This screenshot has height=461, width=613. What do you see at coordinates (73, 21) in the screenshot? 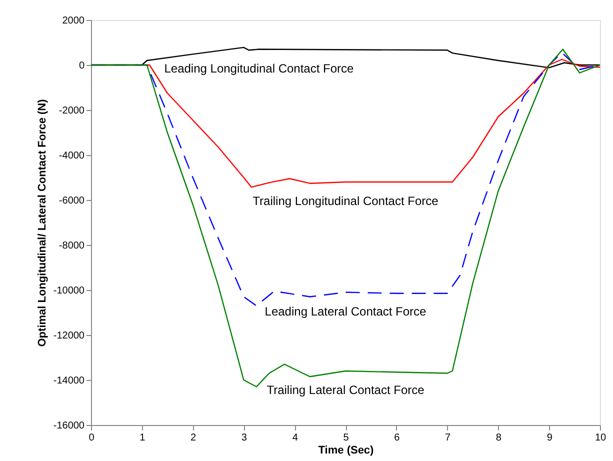
I see `y-tick-label: 2000` at bounding box center [73, 21].